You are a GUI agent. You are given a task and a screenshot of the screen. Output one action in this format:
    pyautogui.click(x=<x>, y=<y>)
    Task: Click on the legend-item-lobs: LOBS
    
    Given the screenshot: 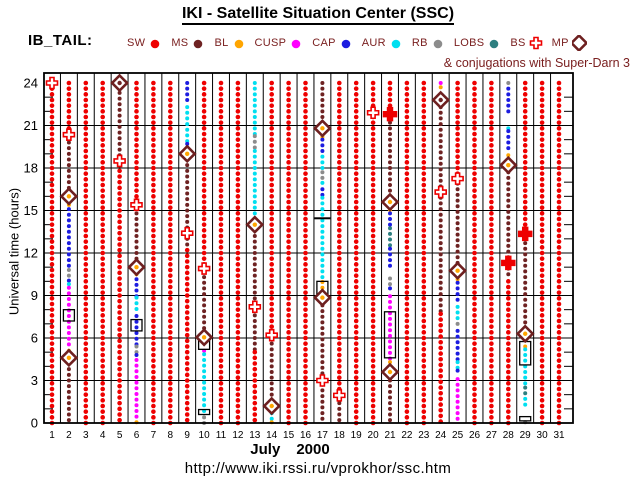 What is the action you would take?
    pyautogui.click(x=478, y=43)
    